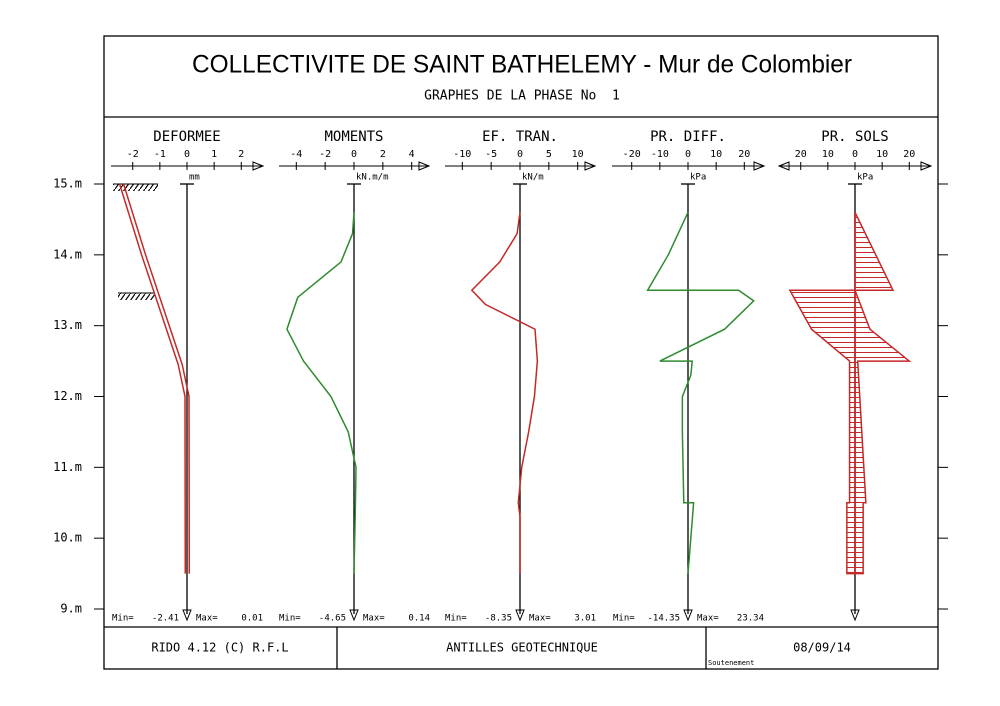  Describe the element at coordinates (67, 538) in the screenshot. I see `y-tick-label: 10.m` at that location.